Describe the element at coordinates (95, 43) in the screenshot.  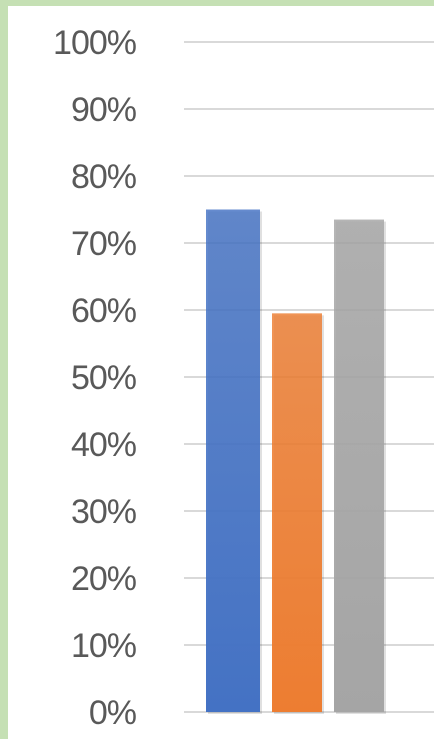
I see `y-tick-label: 100%` at that location.